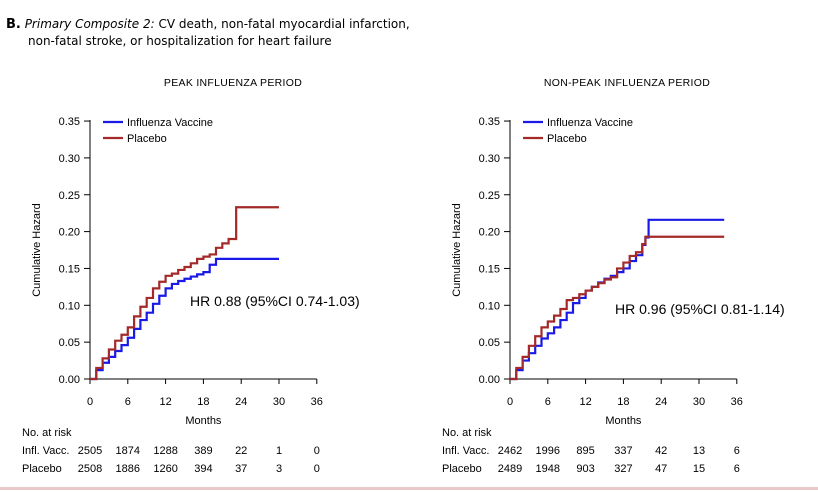 Image resolution: width=818 pixels, height=493 pixels. I want to click on bottom-divider, so click(409, 488).